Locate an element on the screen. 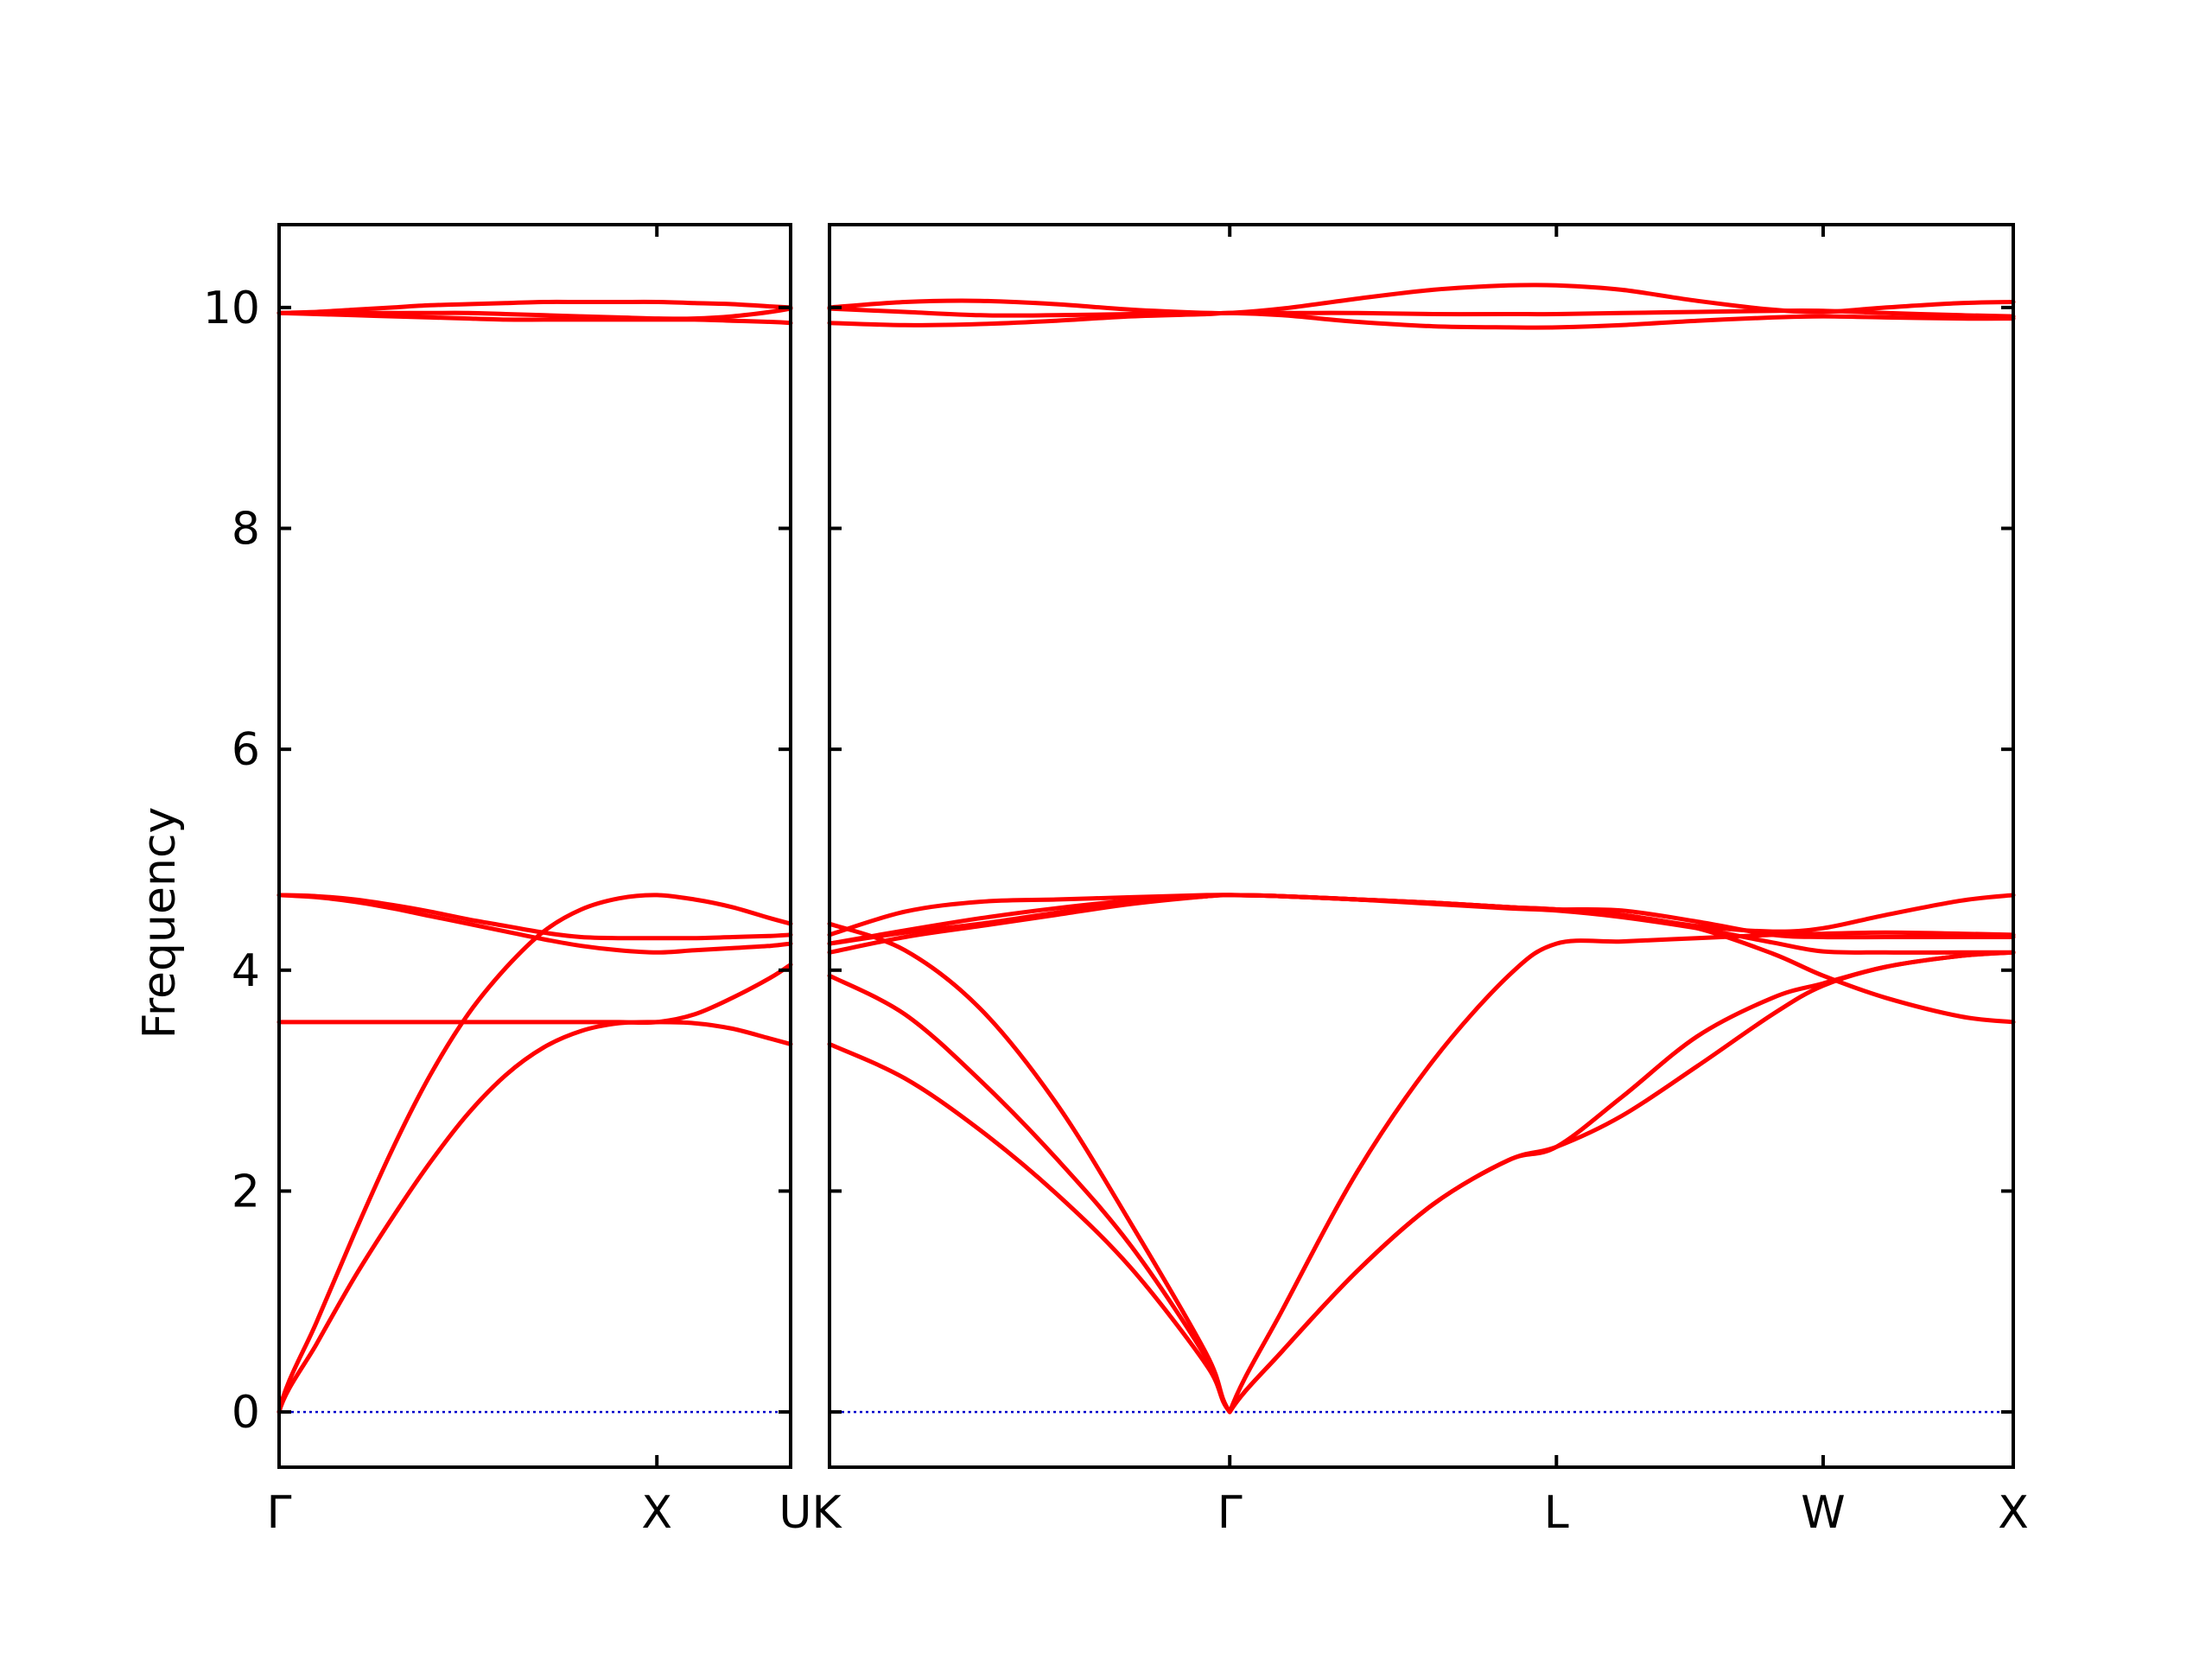 The image size is (2212, 1659). x-tick-labels: Γ X UK Γ L W X is located at coordinates (1148, 1513).